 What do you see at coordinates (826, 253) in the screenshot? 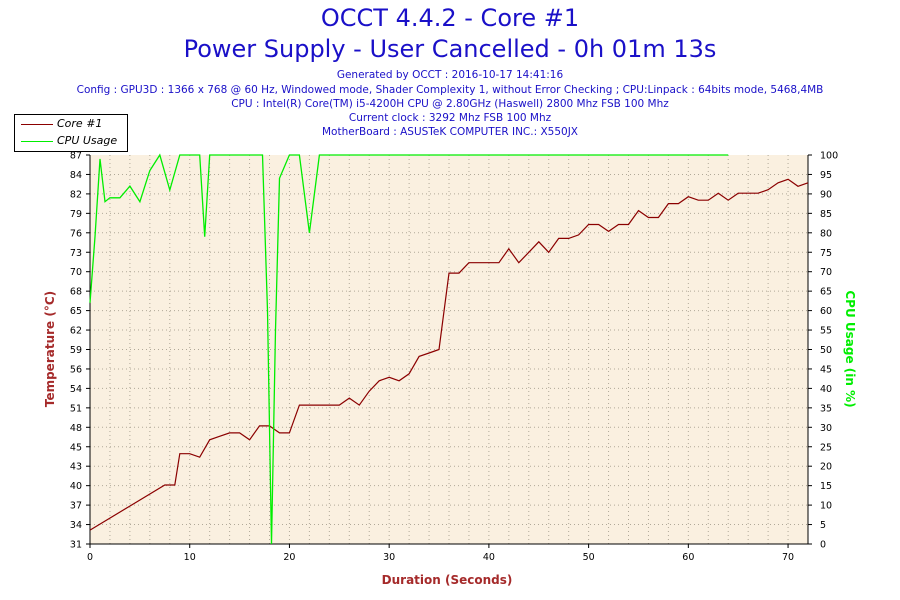
I see `y2-tick-label: 75` at bounding box center [826, 253].